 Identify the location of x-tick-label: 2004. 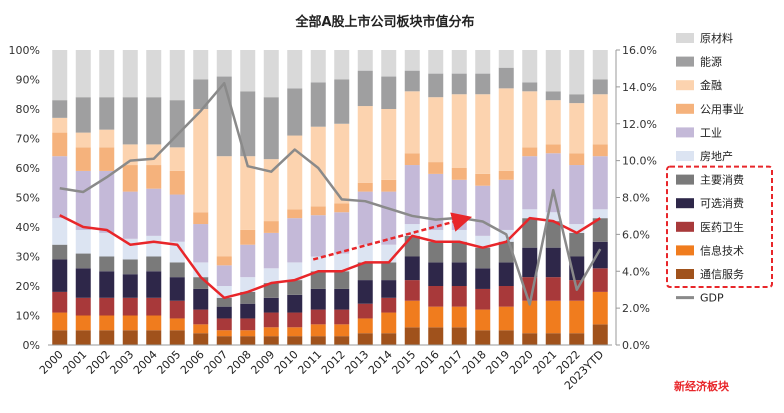
(145, 362).